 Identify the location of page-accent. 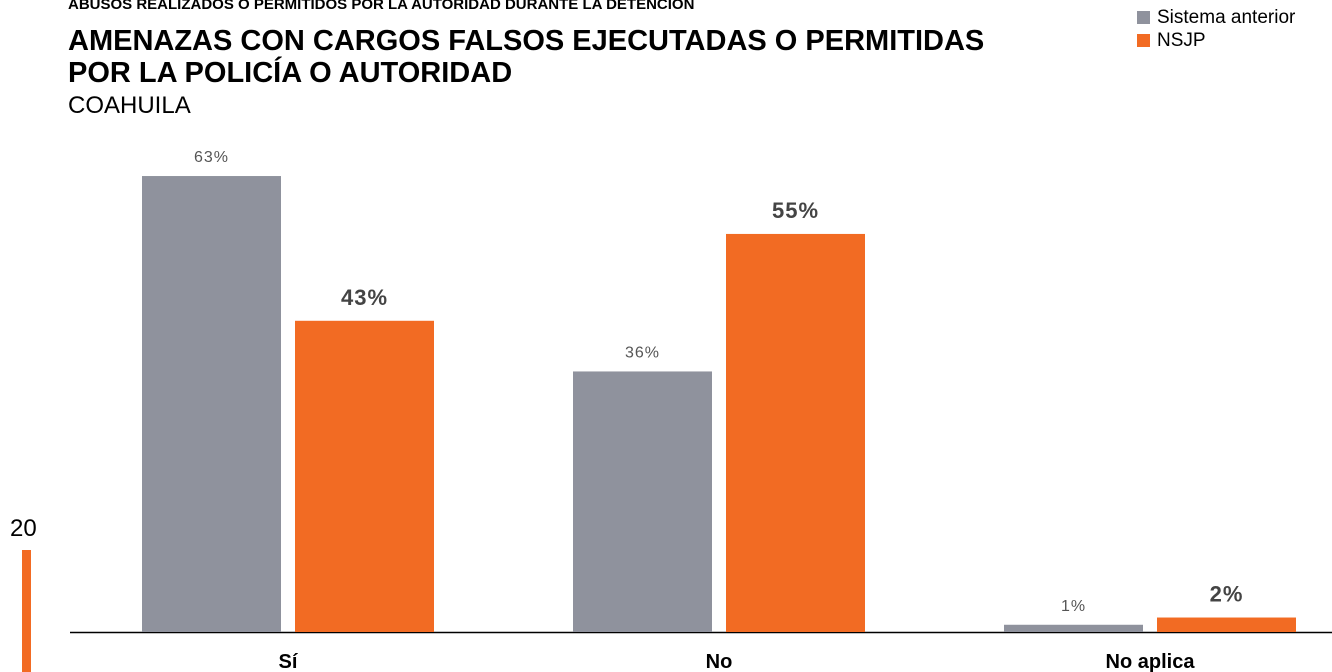
(26, 611).